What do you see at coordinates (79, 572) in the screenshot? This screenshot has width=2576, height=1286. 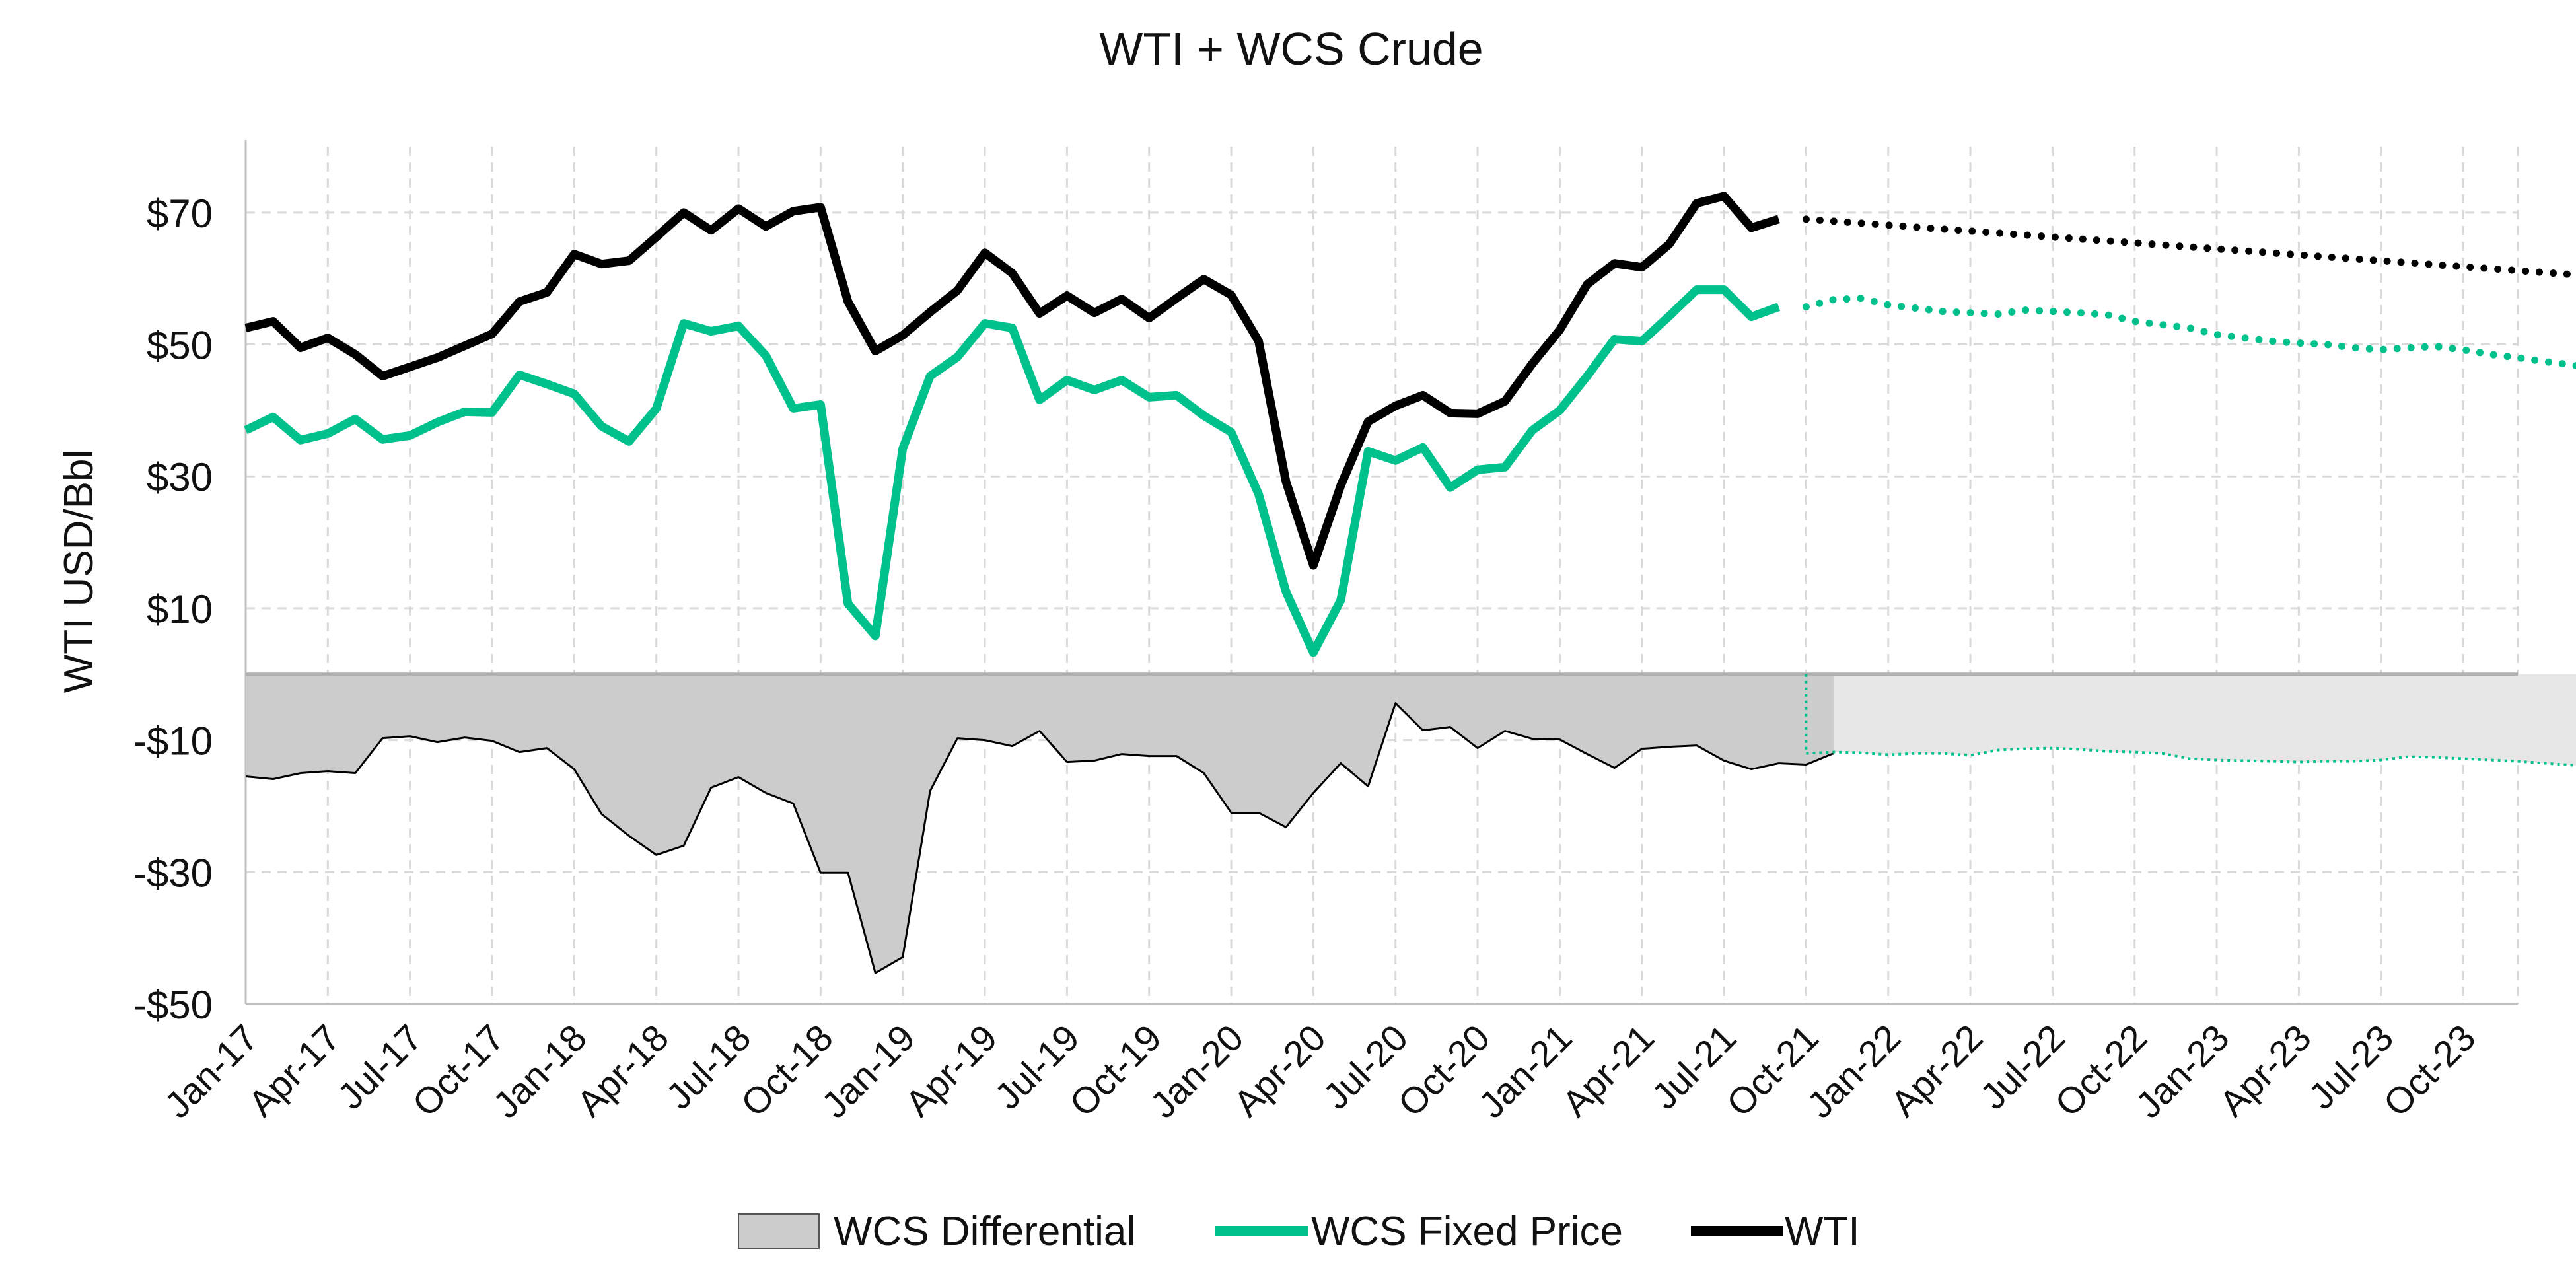 I see `y-axis-label: WTI USD/Bbl` at bounding box center [79, 572].